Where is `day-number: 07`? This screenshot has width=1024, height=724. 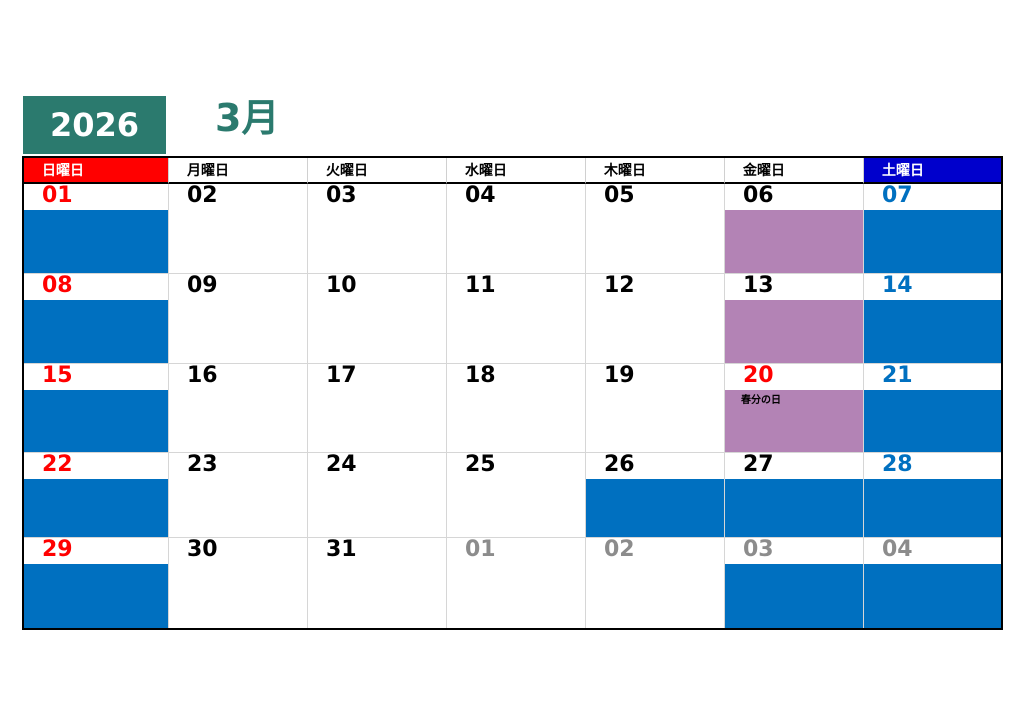 day-number: 07 is located at coordinates (897, 196).